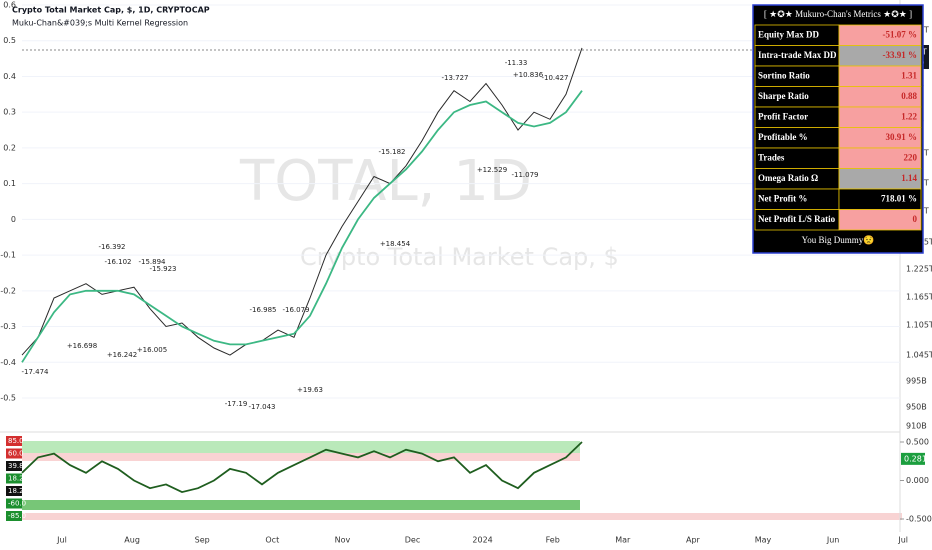  Describe the element at coordinates (122, 355) in the screenshot. I see `annotation: +16.242` at that location.